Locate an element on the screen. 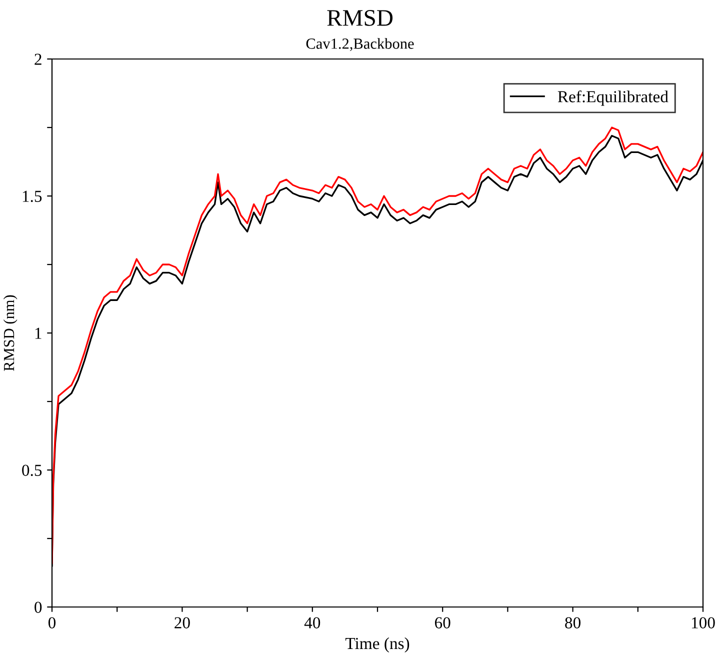  chart-title: RMSD is located at coordinates (360, 18).